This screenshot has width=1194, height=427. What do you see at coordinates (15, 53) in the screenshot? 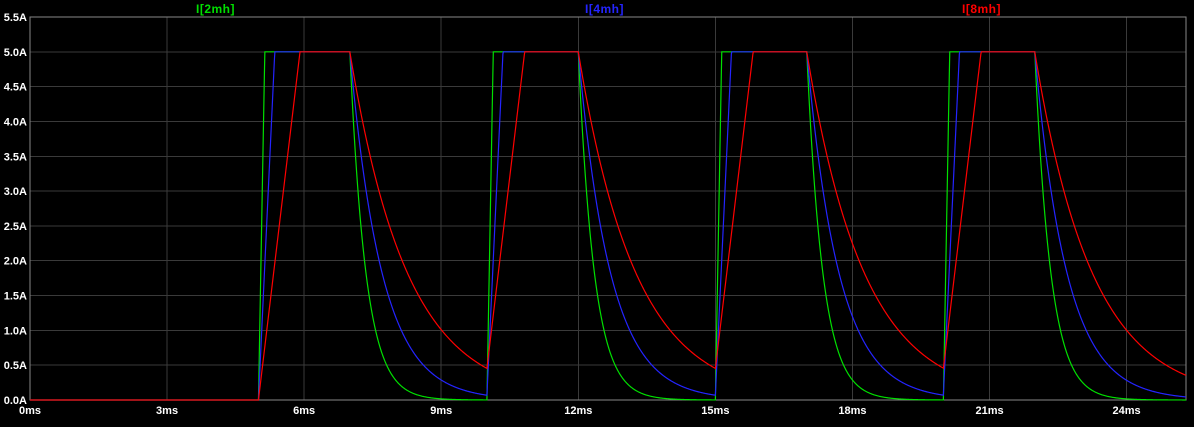
I see `y-tick-label: 5.0A` at bounding box center [15, 53].